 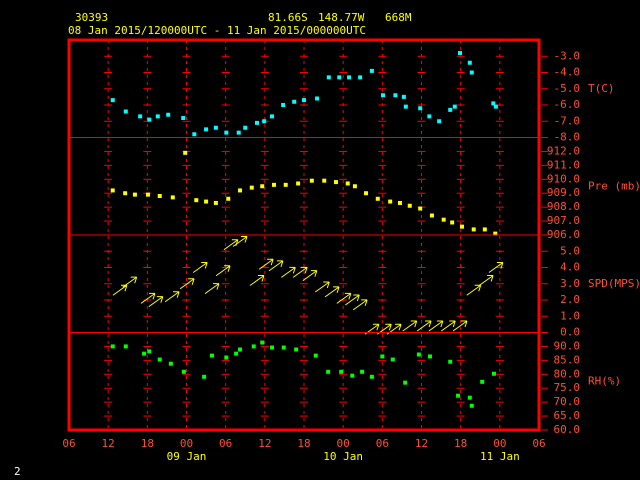 What do you see at coordinates (567, 104) in the screenshot?
I see `y-tick-label: -6.0` at bounding box center [567, 104].